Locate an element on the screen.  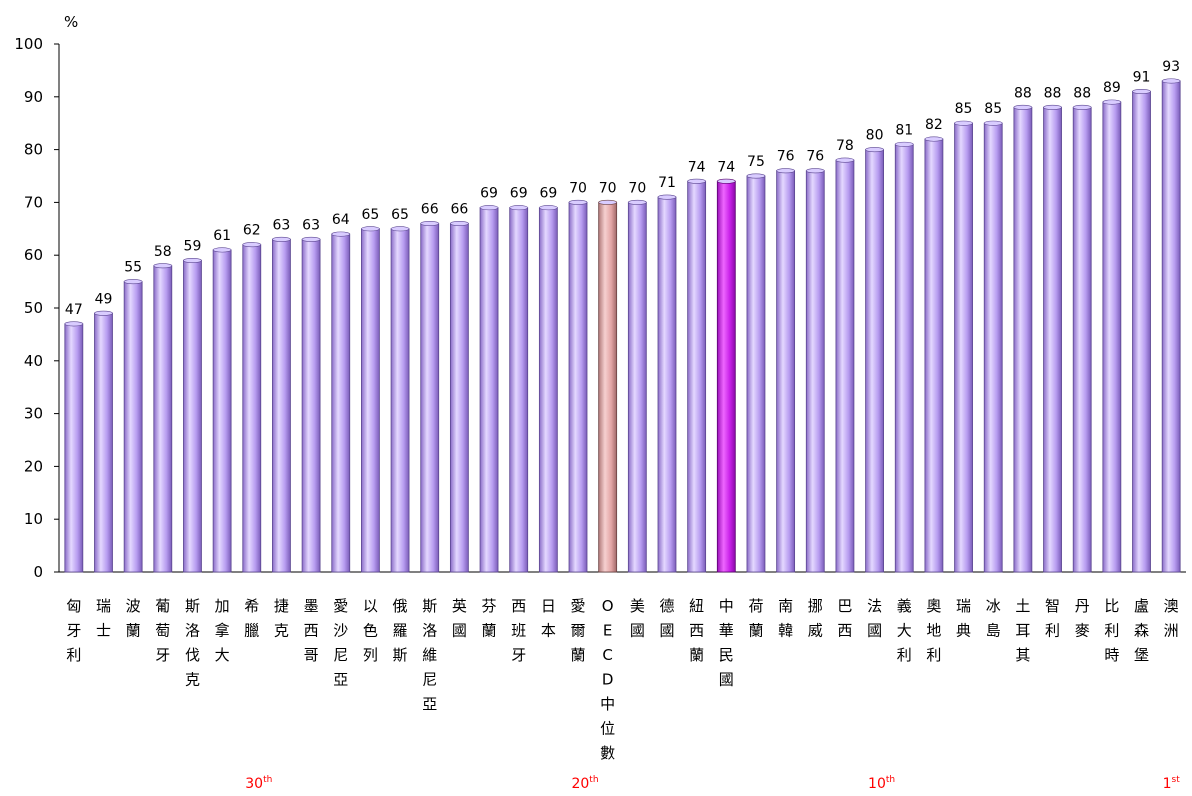
y-tick-label: 90 is located at coordinates (33, 97).